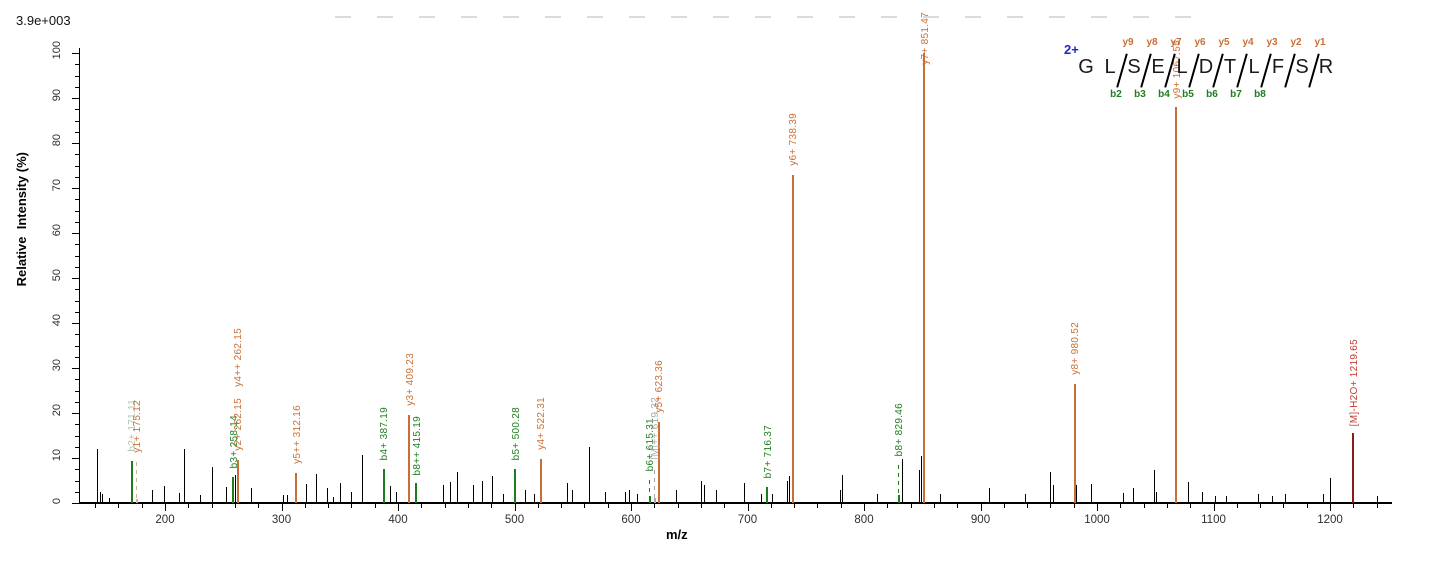  I want to click on b-ion-label: b5, so click(1188, 94).